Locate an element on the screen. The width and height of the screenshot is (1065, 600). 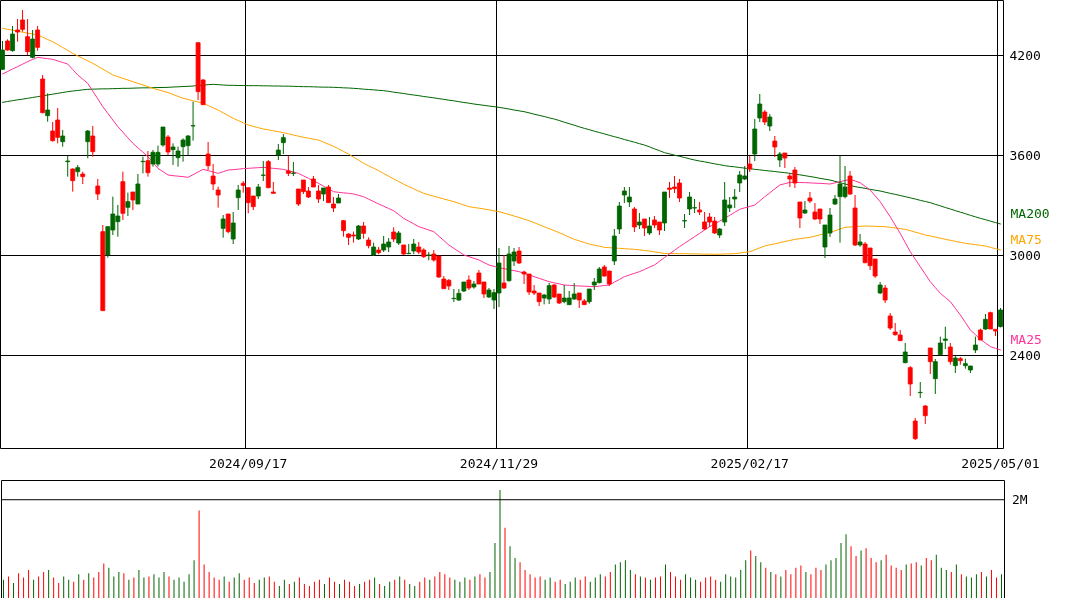
y-tick-label: 3000 is located at coordinates (1025, 255).